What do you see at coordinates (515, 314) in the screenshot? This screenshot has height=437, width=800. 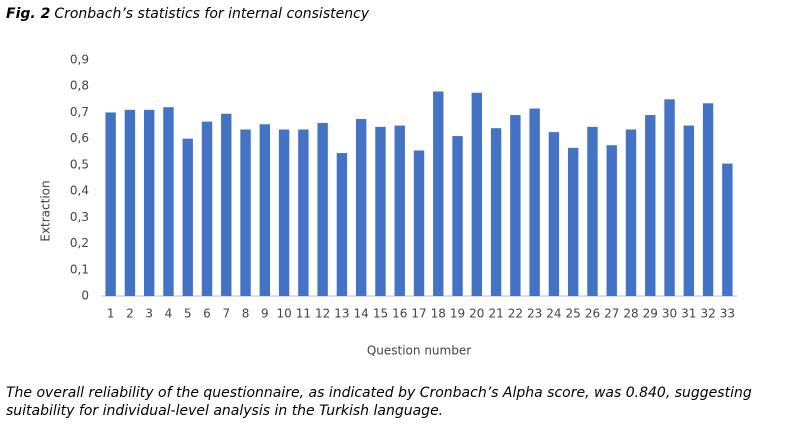 I see `x-tick-label: 22` at bounding box center [515, 314].